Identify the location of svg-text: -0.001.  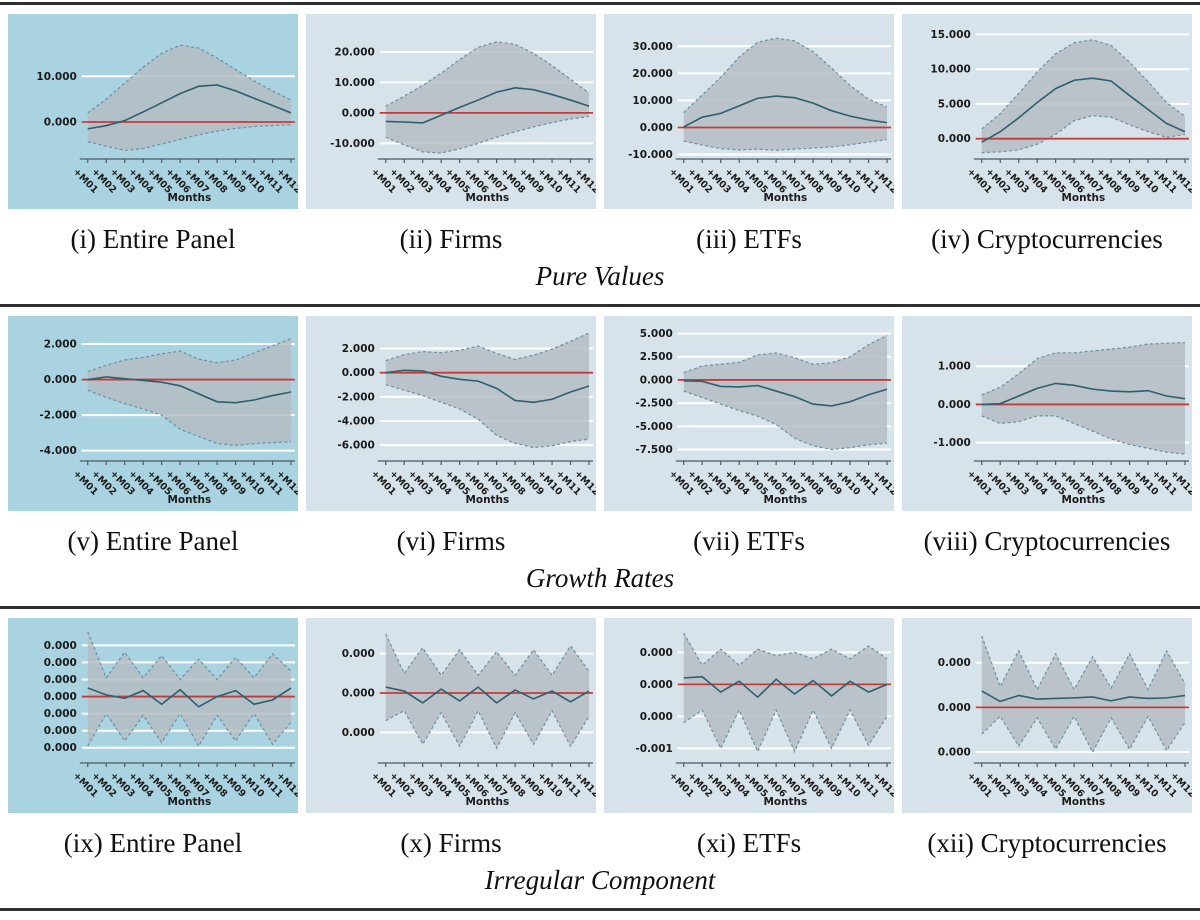
(653, 749).